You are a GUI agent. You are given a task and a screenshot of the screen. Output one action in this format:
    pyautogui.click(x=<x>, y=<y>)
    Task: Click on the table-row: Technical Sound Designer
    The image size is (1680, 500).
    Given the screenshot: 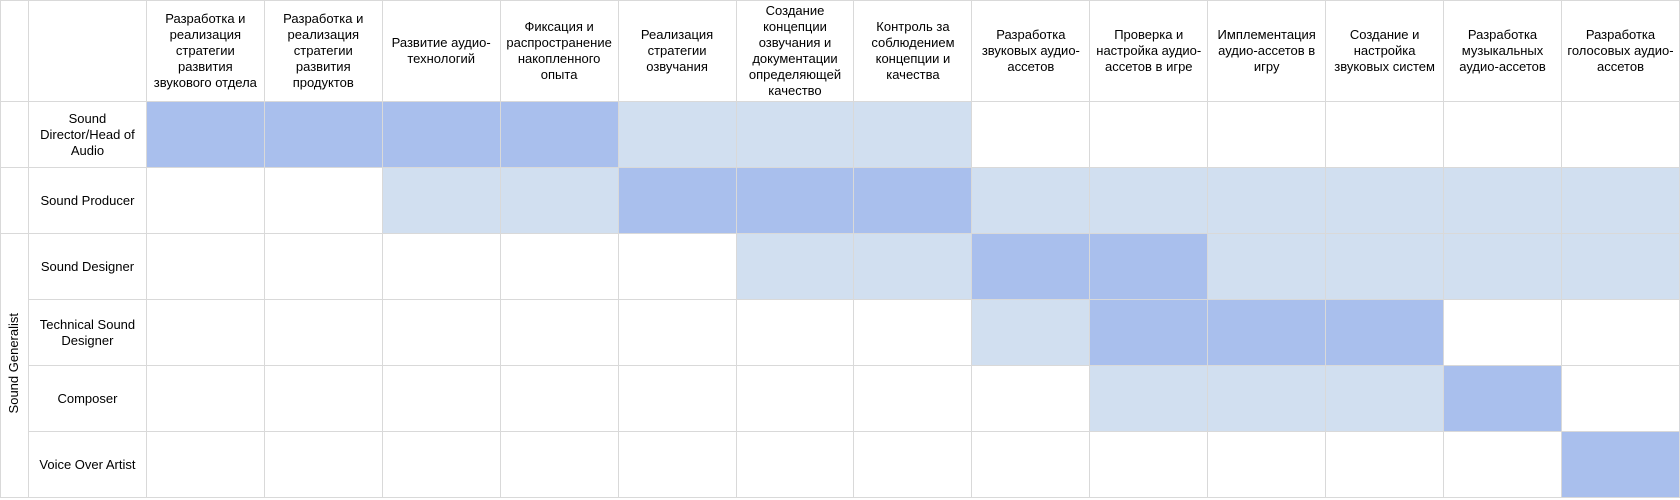 What is the action you would take?
    pyautogui.click(x=840, y=332)
    